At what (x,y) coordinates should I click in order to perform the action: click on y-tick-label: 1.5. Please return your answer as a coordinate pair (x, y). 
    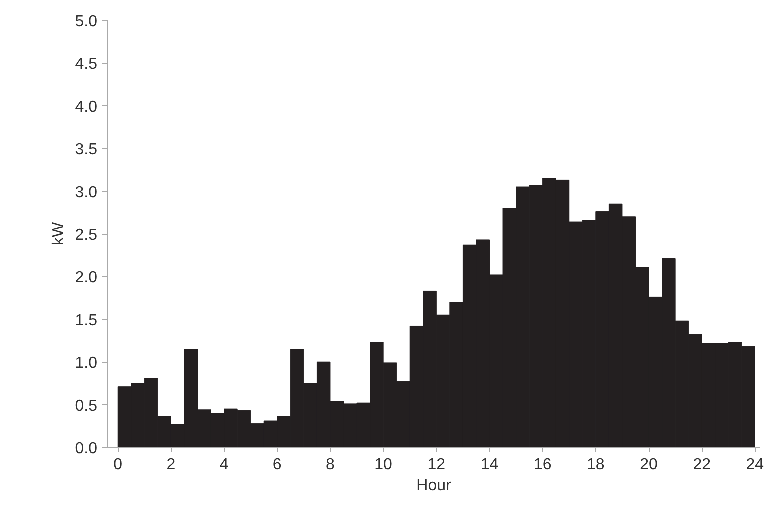
    Looking at the image, I should click on (86, 321).